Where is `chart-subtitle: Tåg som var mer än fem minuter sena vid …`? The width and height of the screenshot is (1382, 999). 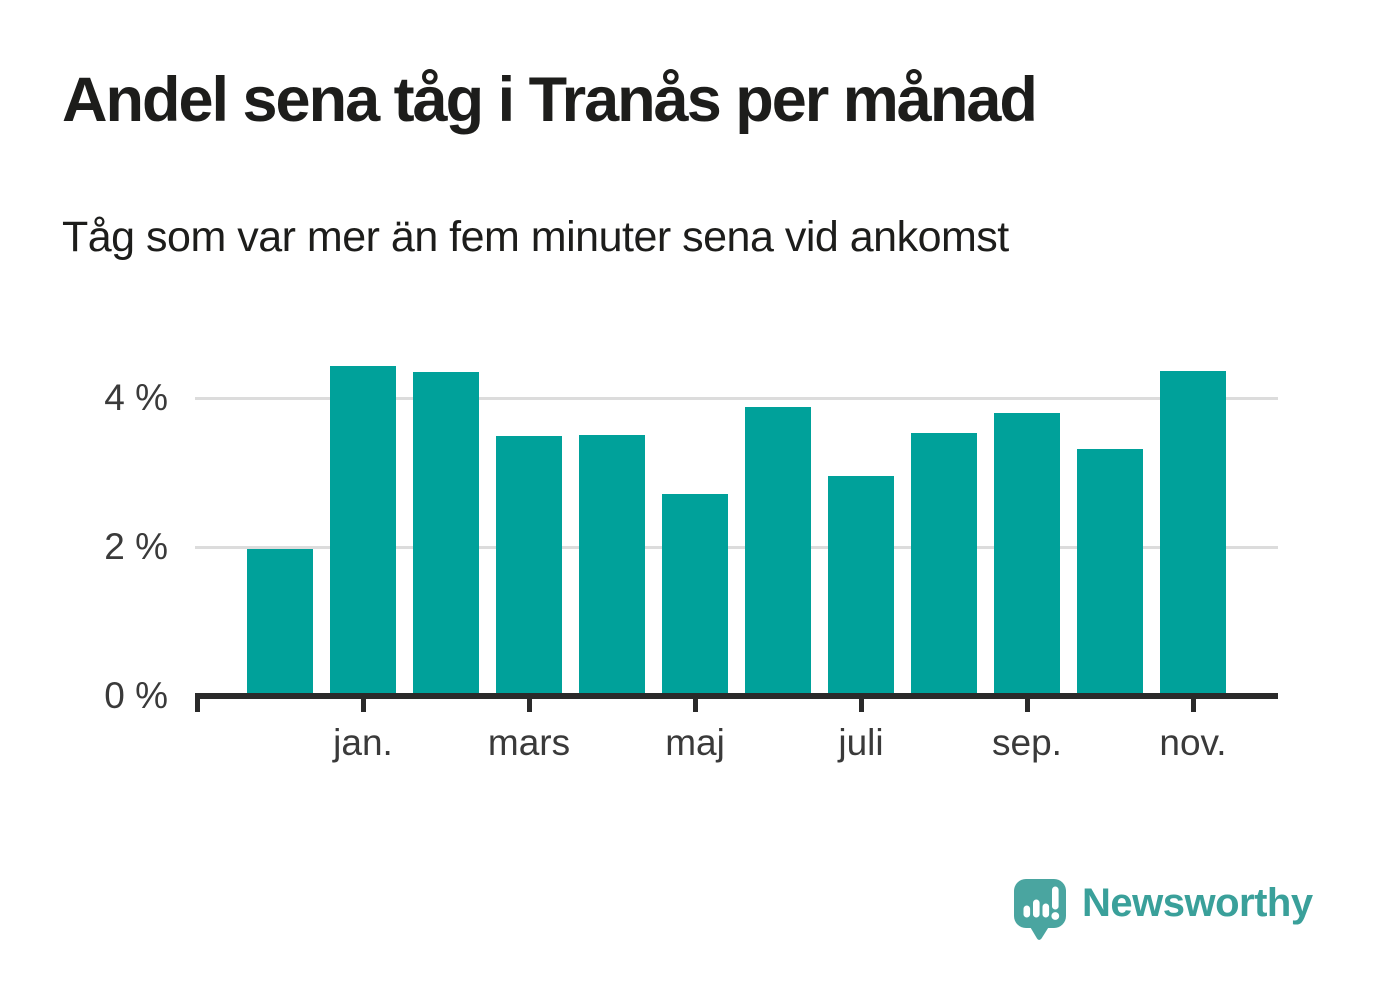
chart-subtitle: Tåg som var mer än fem minuter sena vid … is located at coordinates (535, 237).